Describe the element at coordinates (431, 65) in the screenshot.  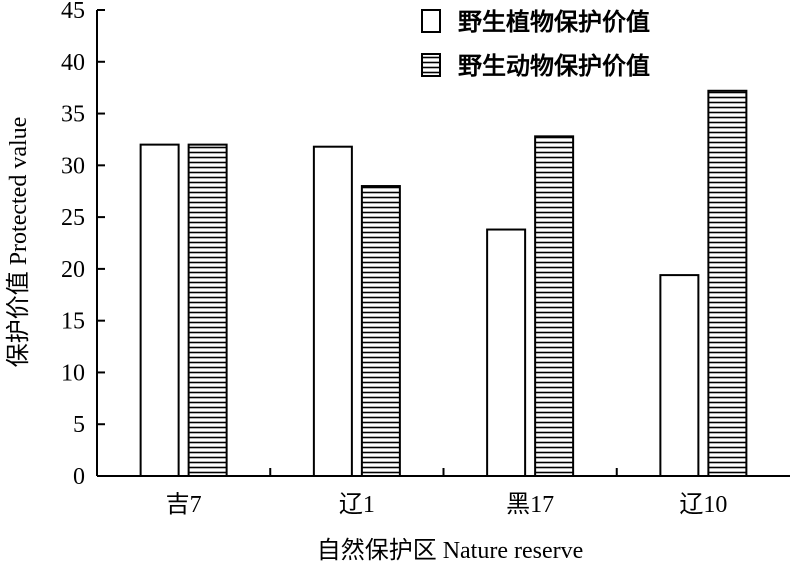
I see `legend-swatch-animal` at that location.